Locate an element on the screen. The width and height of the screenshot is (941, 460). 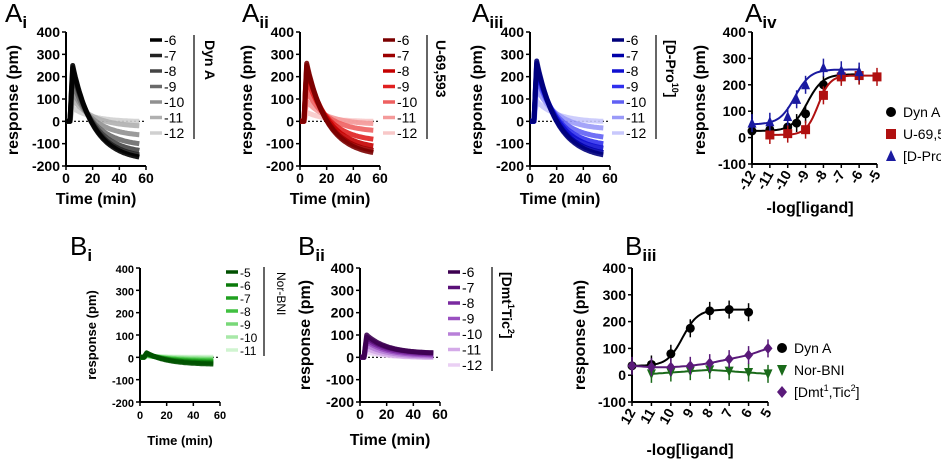
legend-label: -12 is located at coordinates (472, 365).